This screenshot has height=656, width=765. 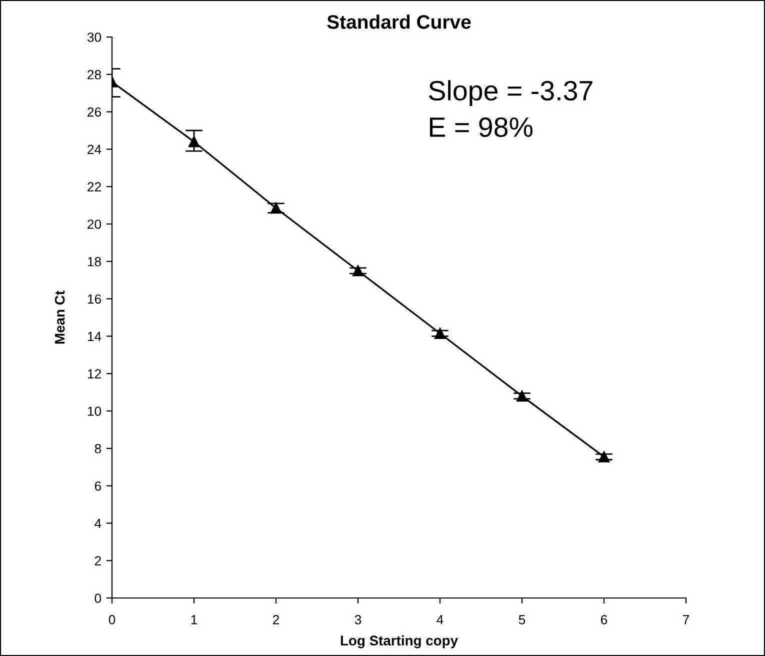 What do you see at coordinates (98, 598) in the screenshot?
I see `y-tick-label: 0` at bounding box center [98, 598].